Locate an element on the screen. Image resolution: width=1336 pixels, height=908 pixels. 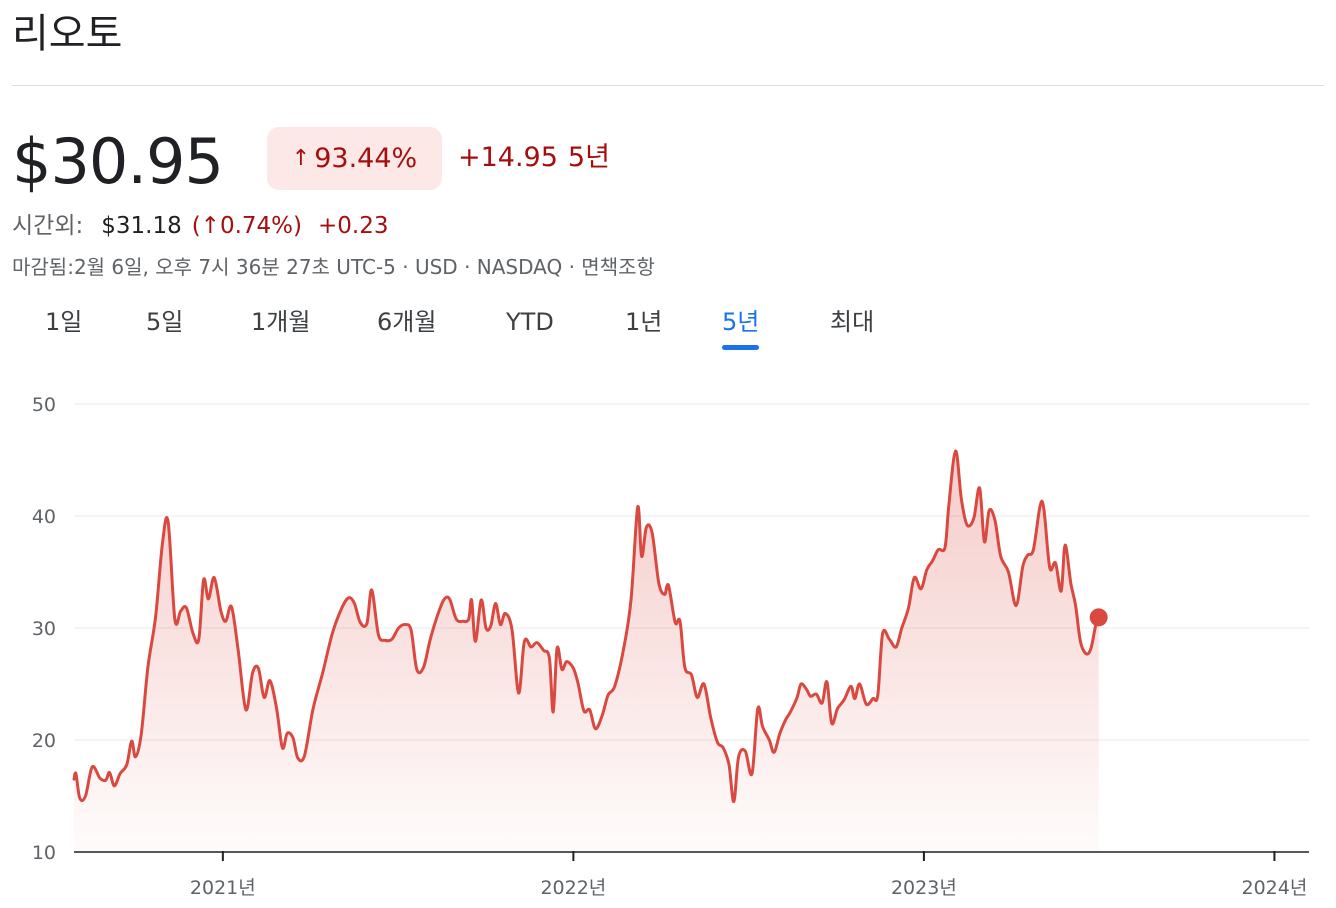
x-tick-label: 2022년 is located at coordinates (573, 888).